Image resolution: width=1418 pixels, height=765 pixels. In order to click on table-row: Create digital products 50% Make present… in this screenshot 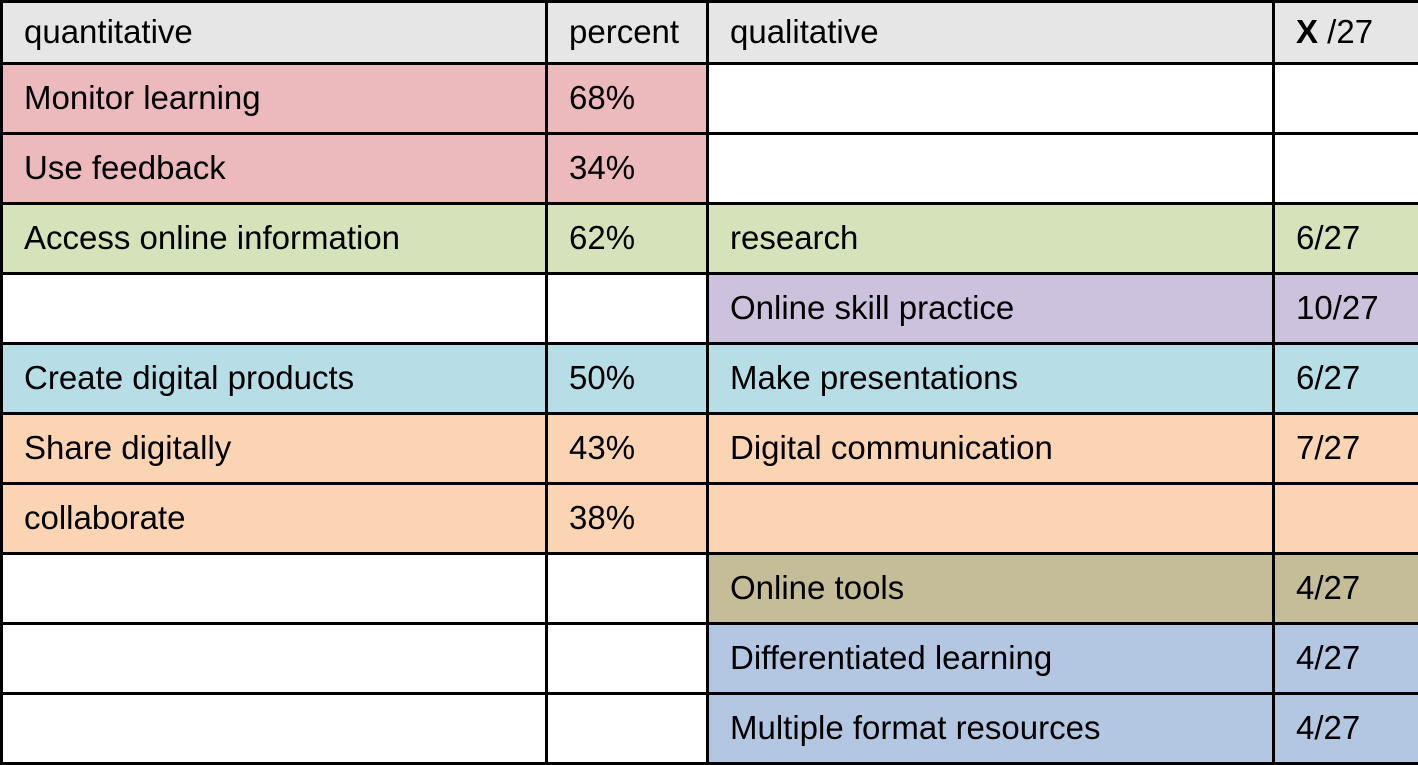, I will do `click(710, 379)`.